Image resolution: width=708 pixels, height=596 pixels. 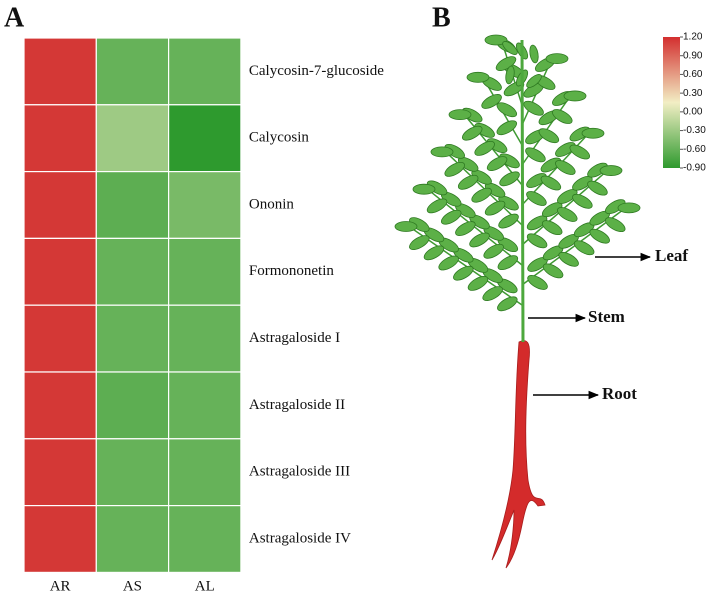 I want to click on row-label: Calycosin, so click(x=279, y=138).